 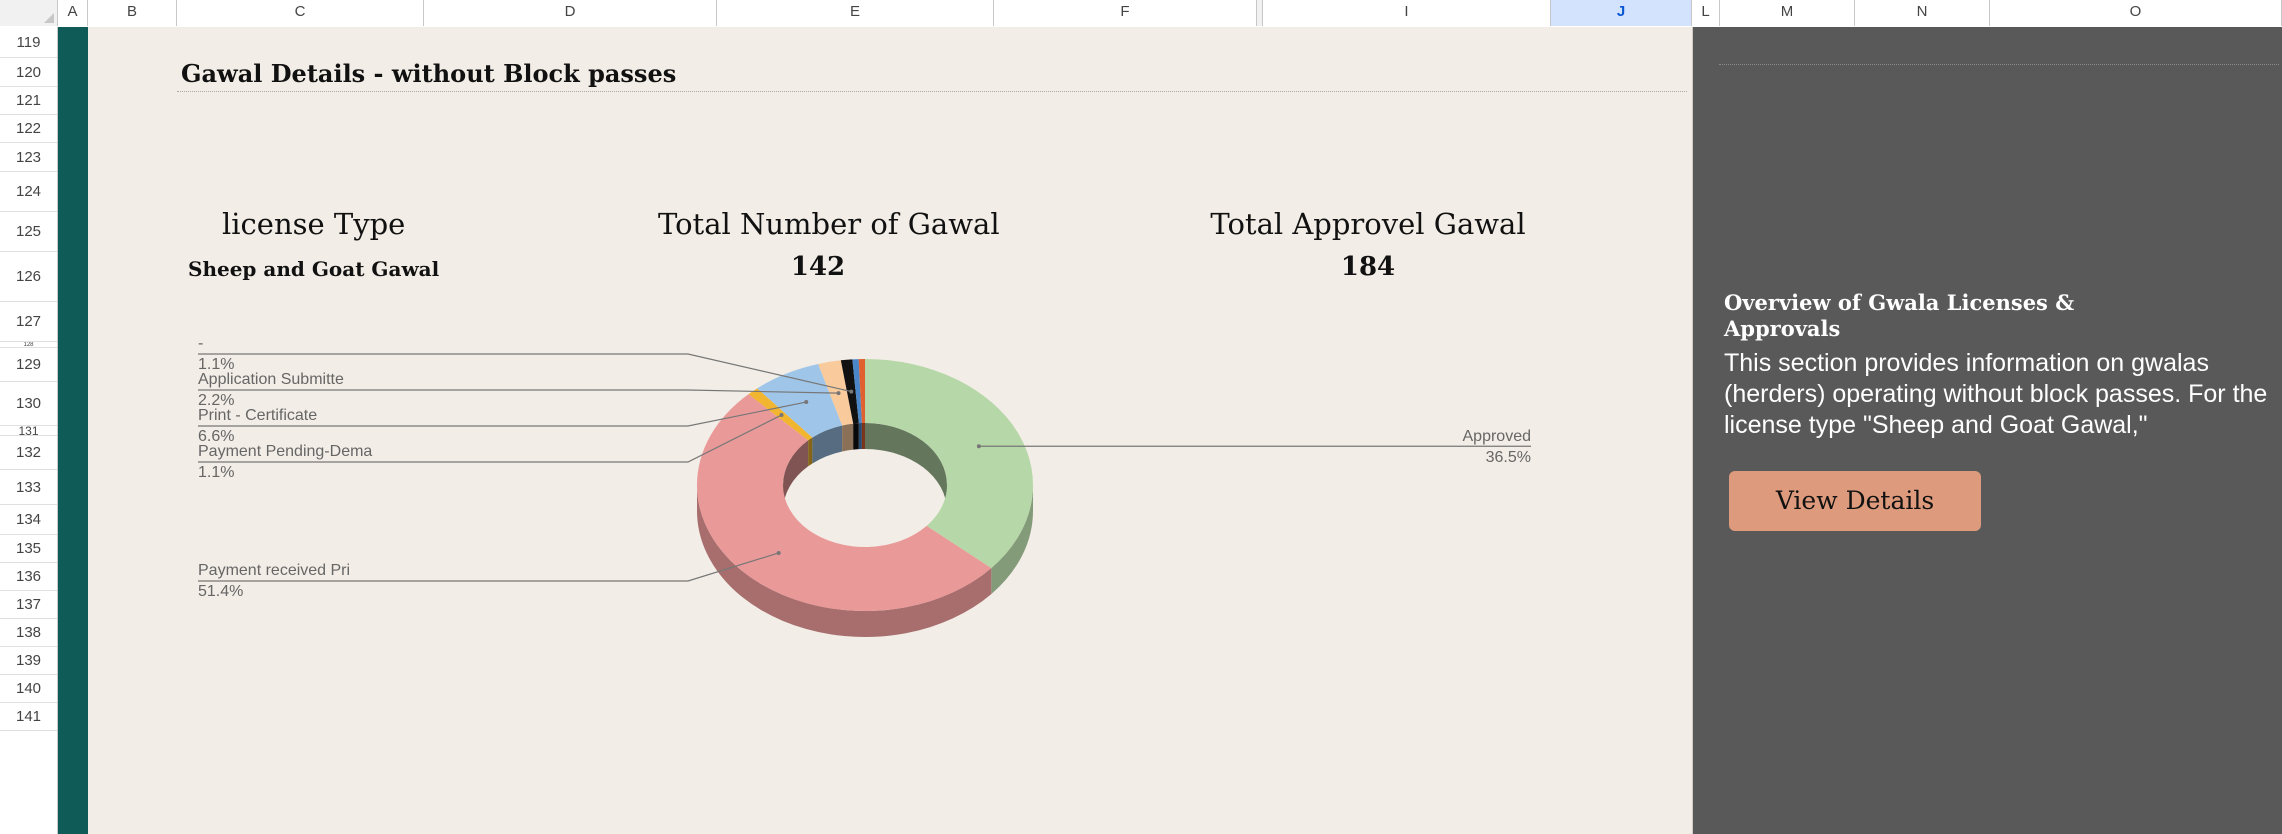 I want to click on license-type-value: Sheep and Goat Gawal, so click(x=314, y=269).